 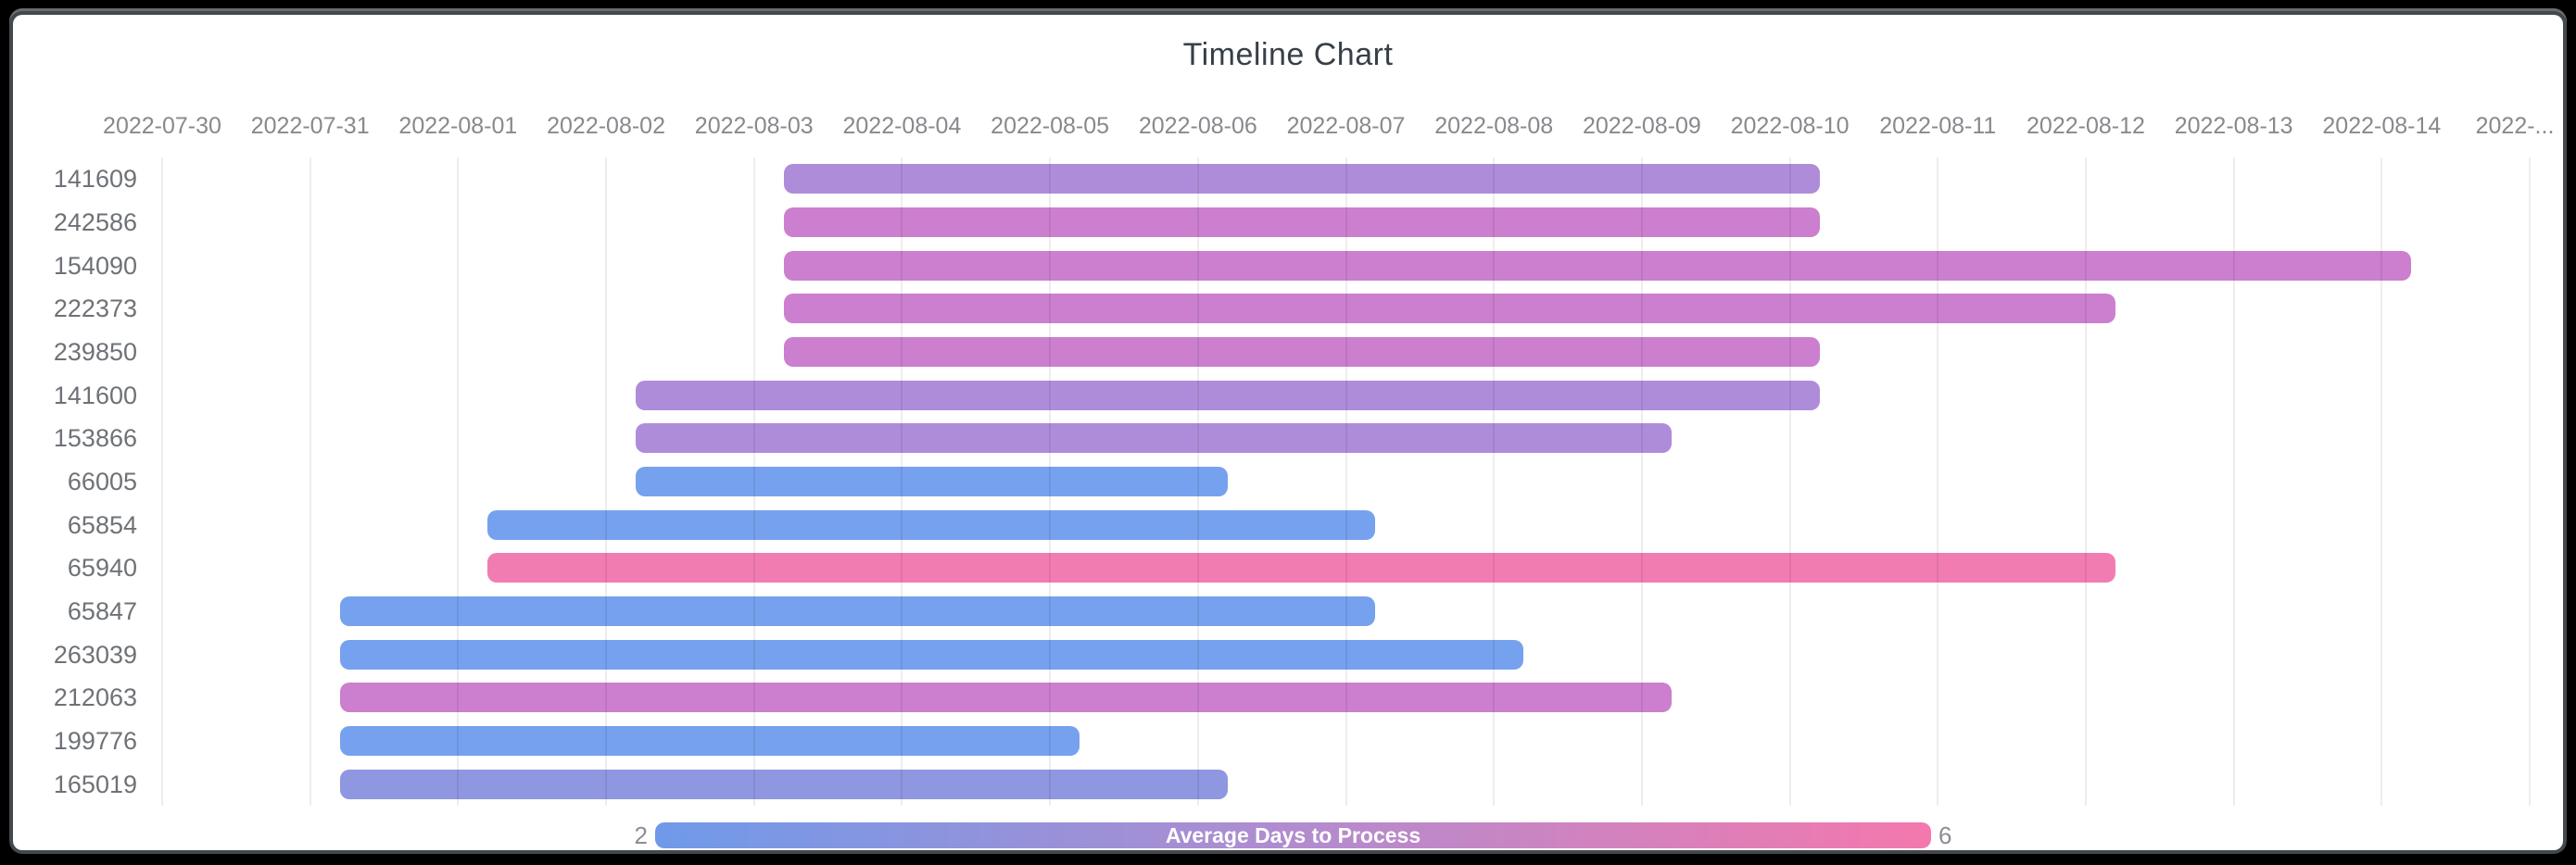 I want to click on y-axis-label: 141609, so click(x=95, y=179).